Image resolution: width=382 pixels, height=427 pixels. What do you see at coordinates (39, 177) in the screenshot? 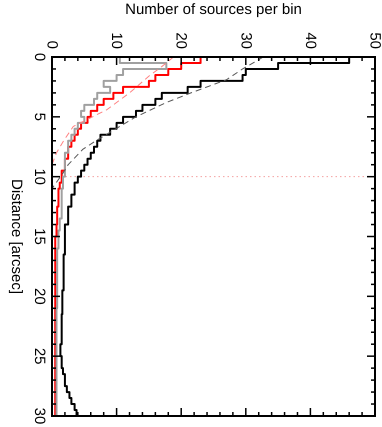
I see `y-tick-label: 10` at bounding box center [39, 177].